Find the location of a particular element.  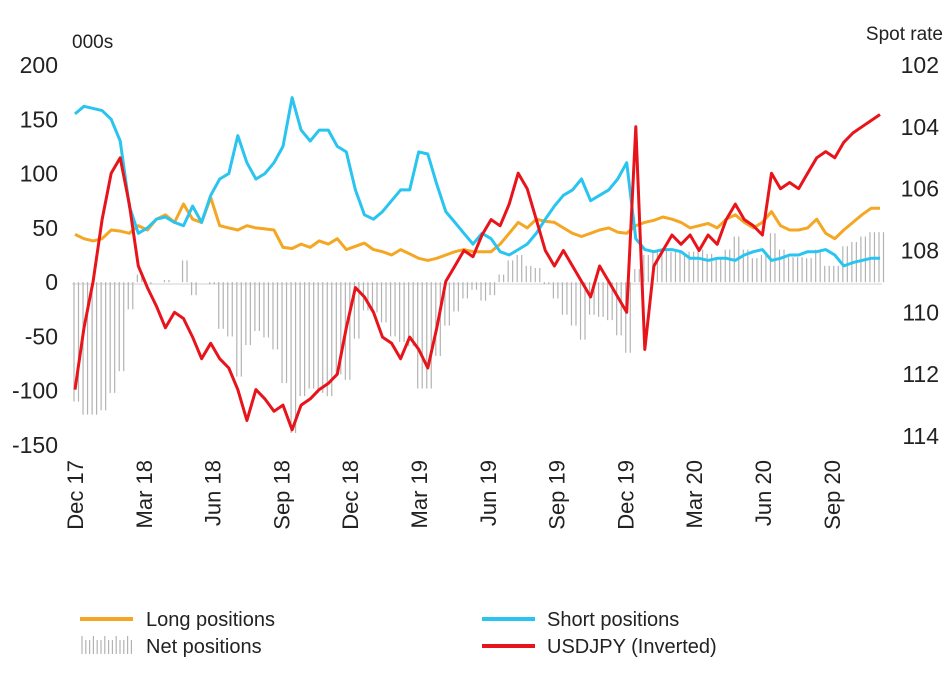

x-tick-label: Dec 17 is located at coordinates (75, 495).